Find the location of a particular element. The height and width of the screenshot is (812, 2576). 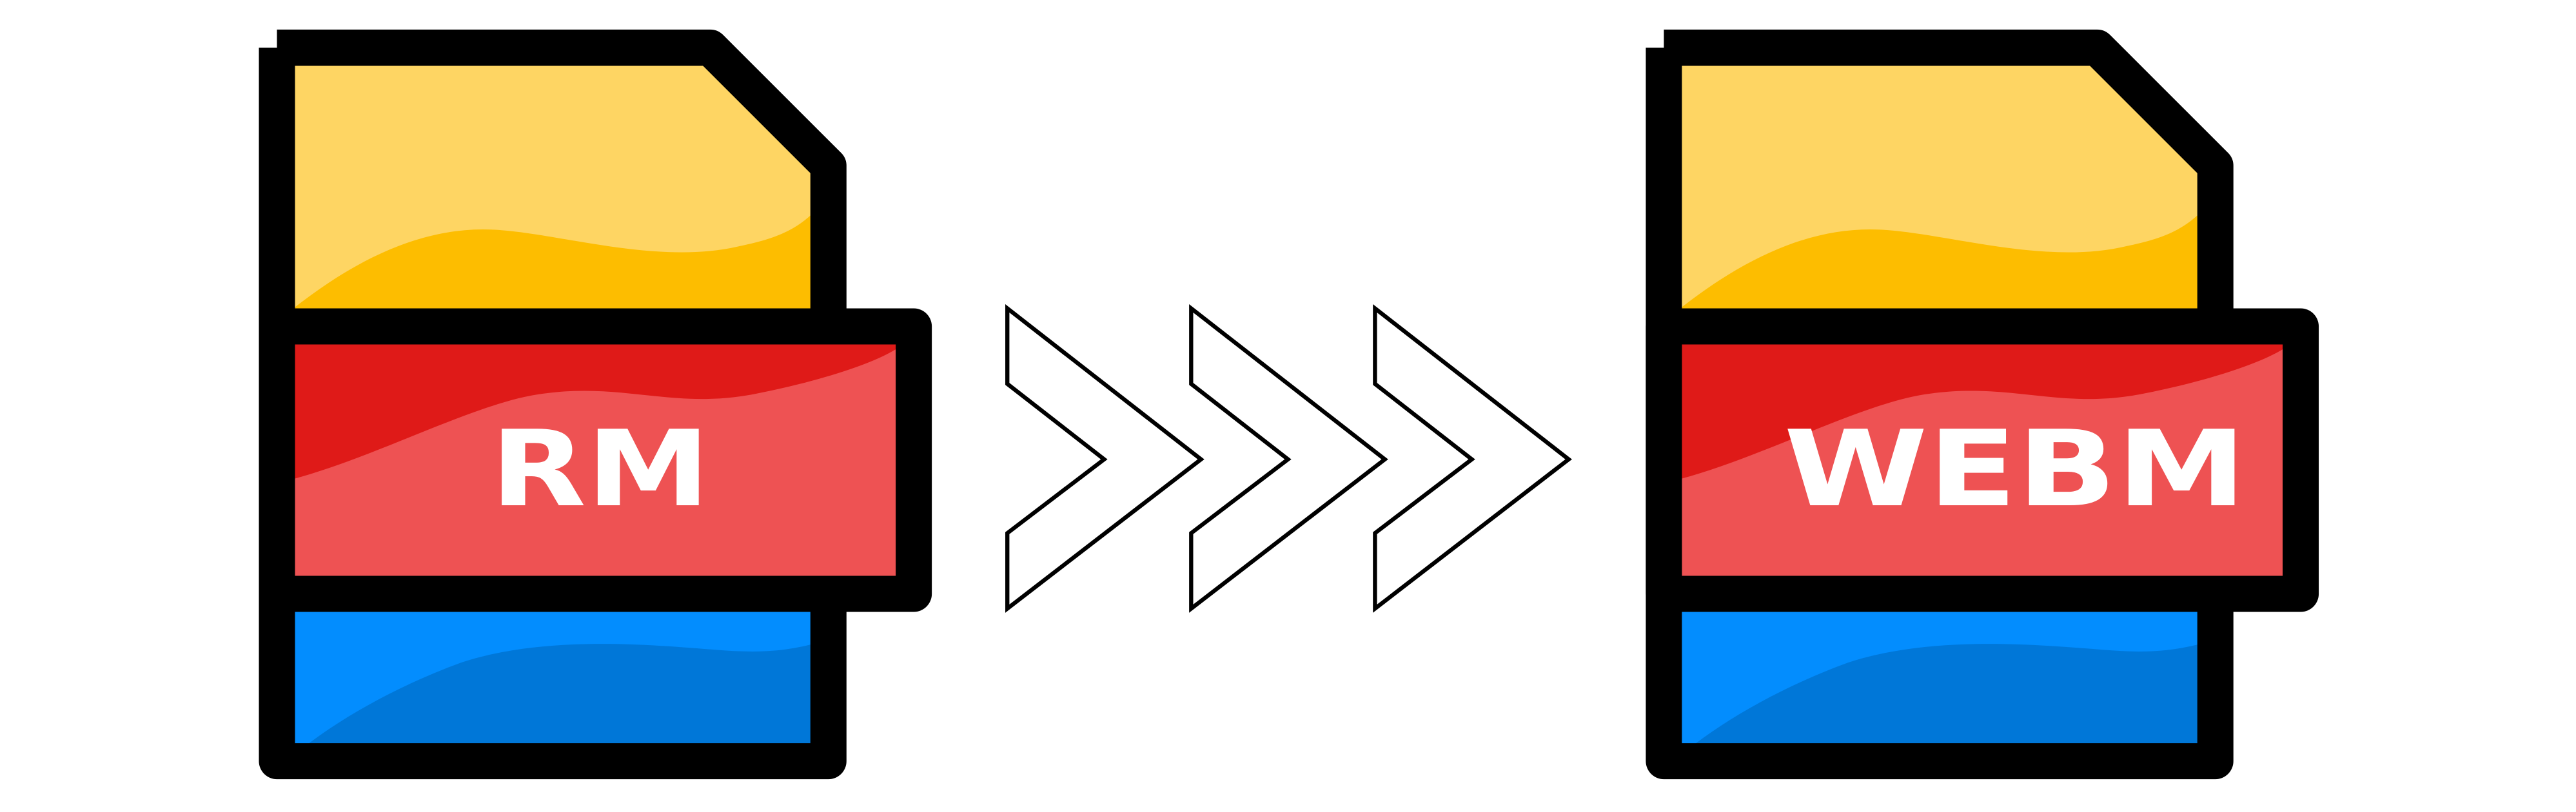

arrows is located at coordinates (1288, 459).